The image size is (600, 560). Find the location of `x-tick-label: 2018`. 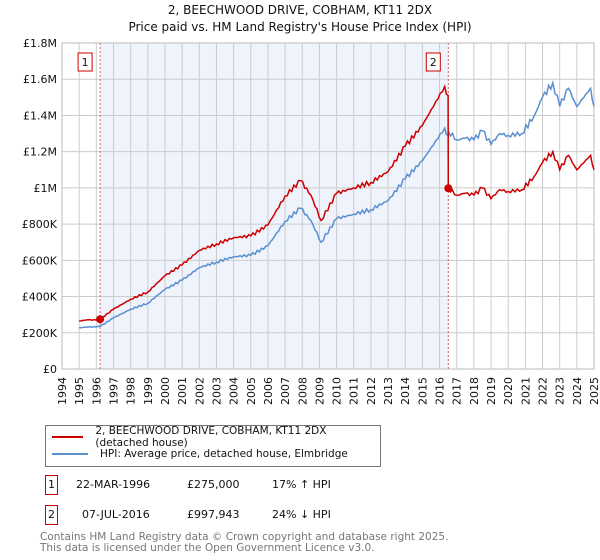

x-tick-label: 2018 is located at coordinates (474, 391).